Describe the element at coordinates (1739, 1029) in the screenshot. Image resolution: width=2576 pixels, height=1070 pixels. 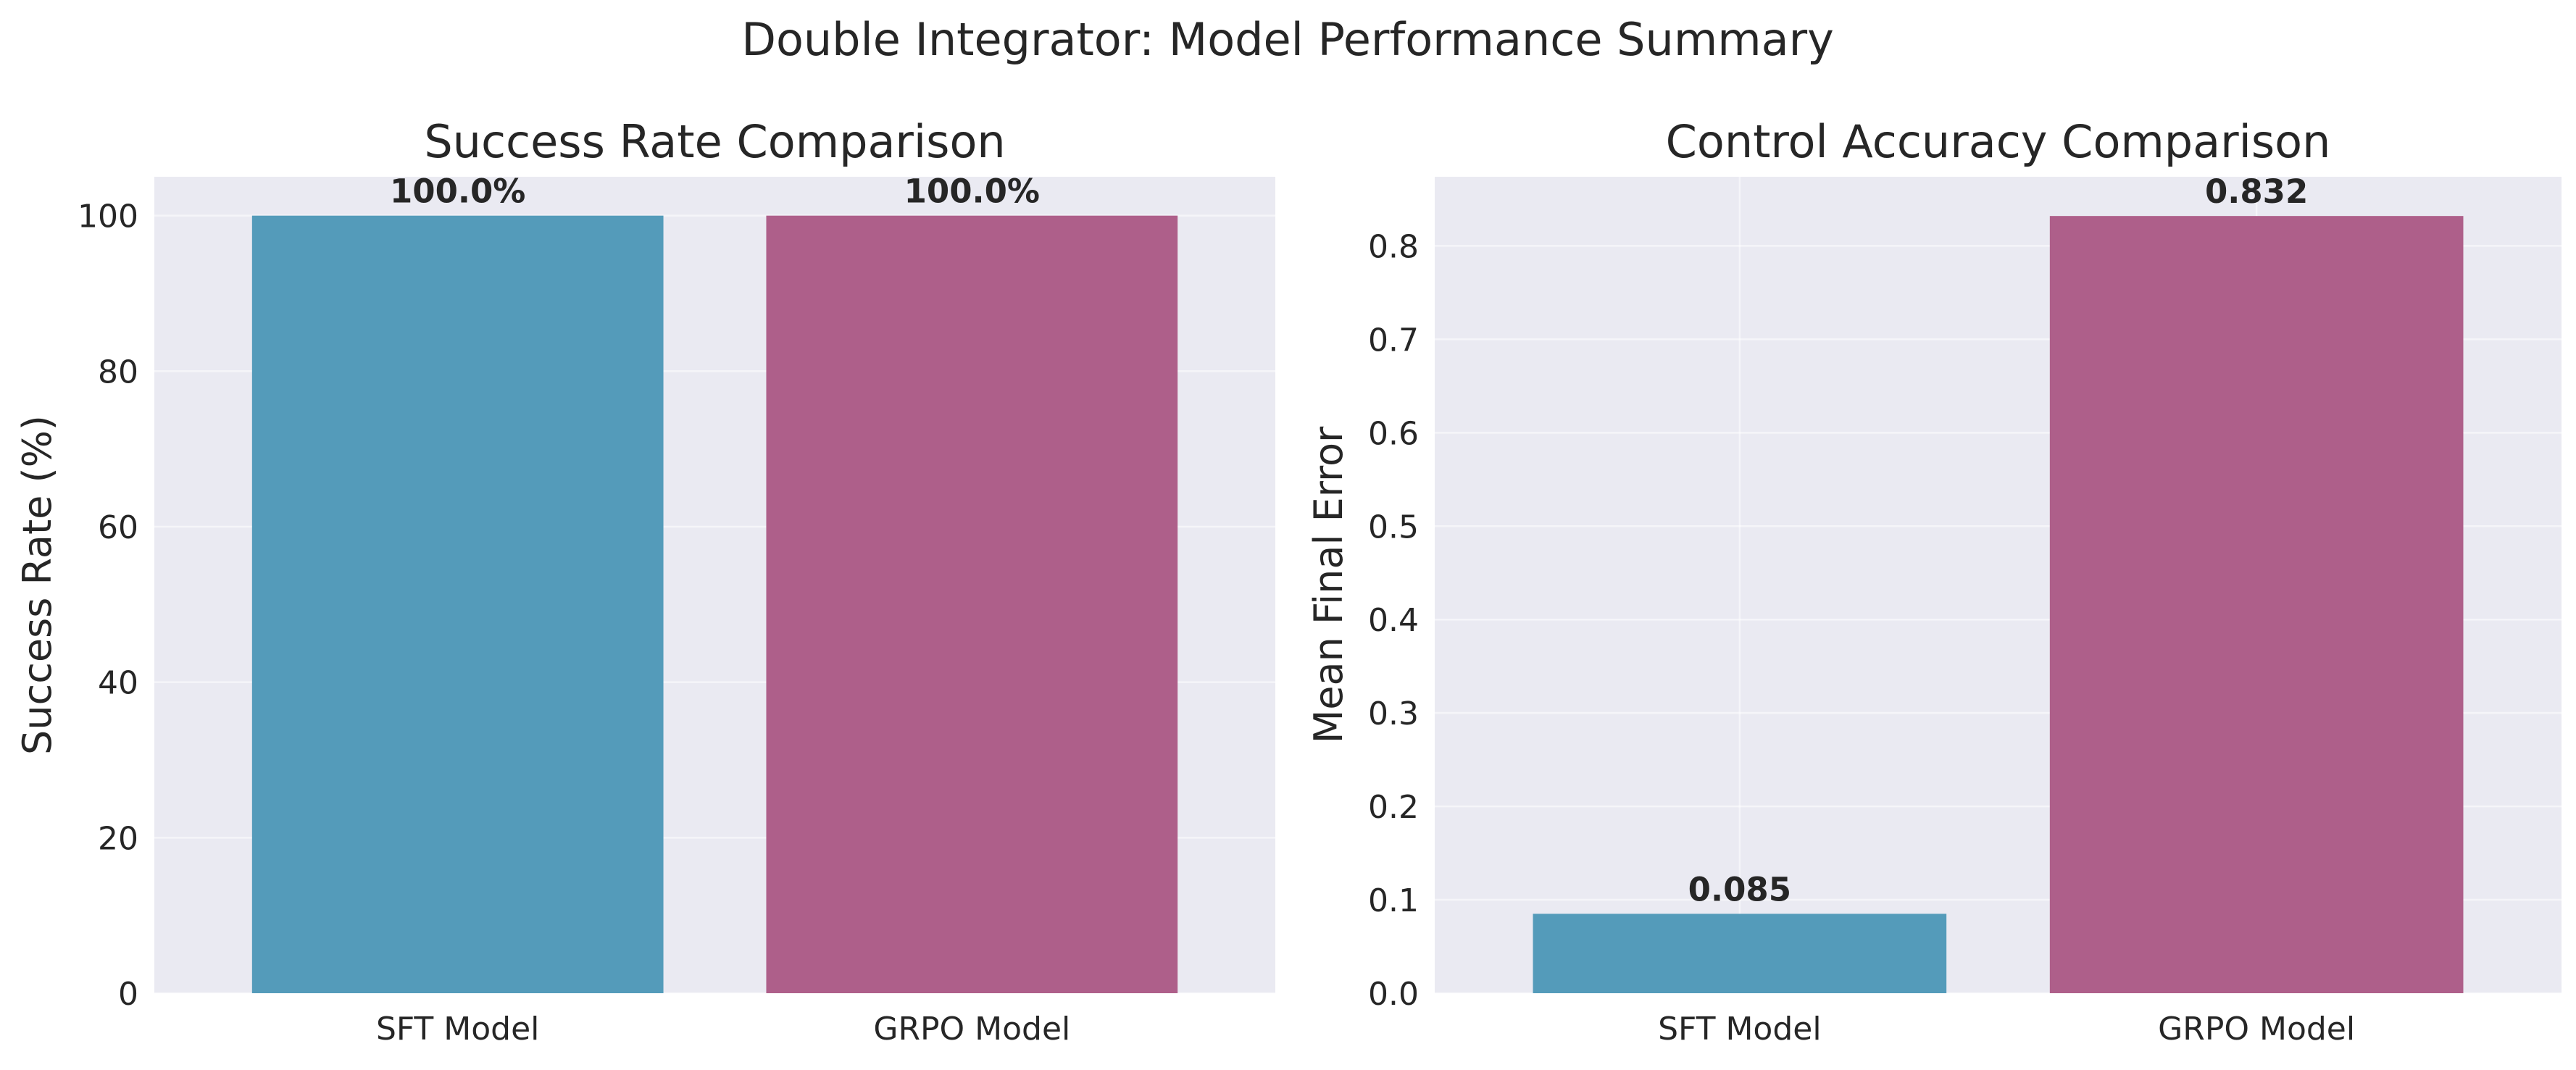
I see `accuracy-x-tick-label: SFT Model` at that location.